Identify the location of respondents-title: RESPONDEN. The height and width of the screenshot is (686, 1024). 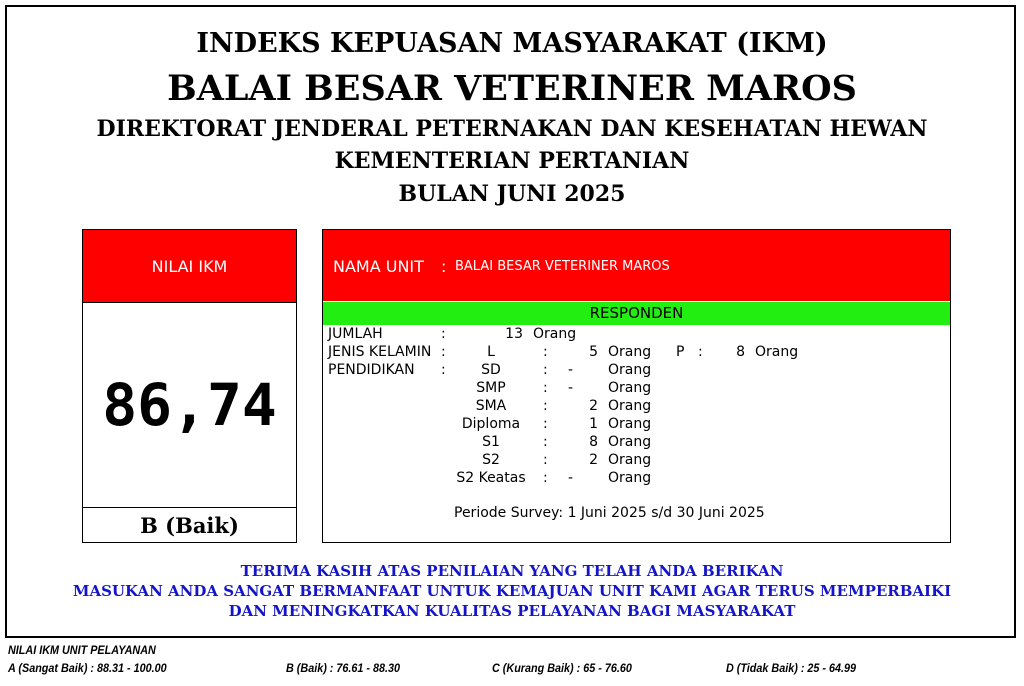
(636, 313).